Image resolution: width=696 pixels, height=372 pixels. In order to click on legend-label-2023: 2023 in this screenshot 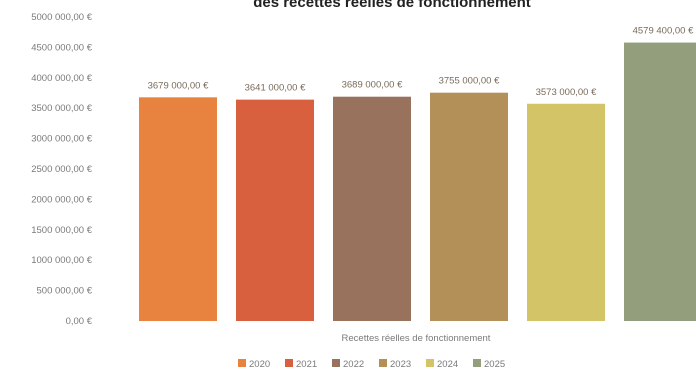, I will do `click(400, 364)`.